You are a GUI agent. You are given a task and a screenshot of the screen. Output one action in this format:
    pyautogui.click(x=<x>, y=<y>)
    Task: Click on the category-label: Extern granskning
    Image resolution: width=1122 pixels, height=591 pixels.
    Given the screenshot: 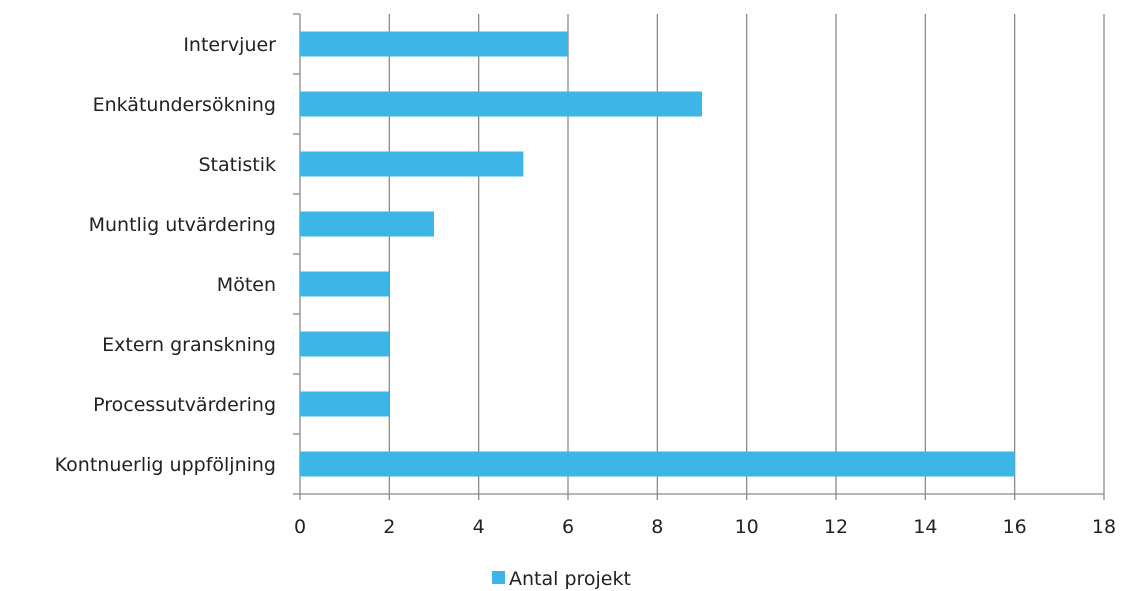 What is the action you would take?
    pyautogui.click(x=189, y=345)
    